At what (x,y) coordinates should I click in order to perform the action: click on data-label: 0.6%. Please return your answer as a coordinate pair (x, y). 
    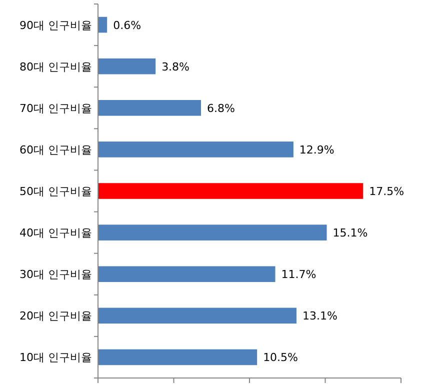
    Looking at the image, I should click on (127, 25).